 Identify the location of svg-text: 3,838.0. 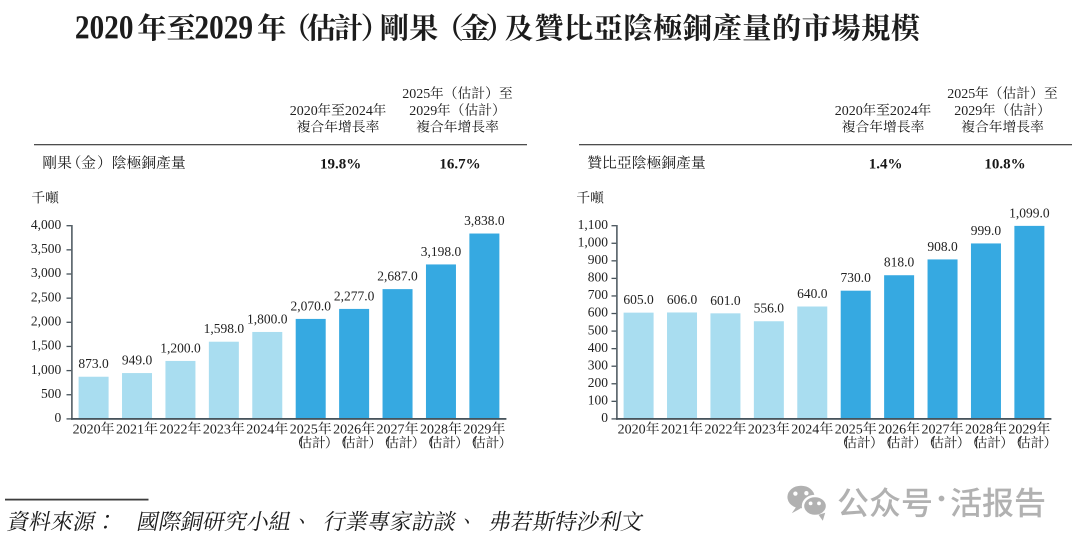
(484, 220).